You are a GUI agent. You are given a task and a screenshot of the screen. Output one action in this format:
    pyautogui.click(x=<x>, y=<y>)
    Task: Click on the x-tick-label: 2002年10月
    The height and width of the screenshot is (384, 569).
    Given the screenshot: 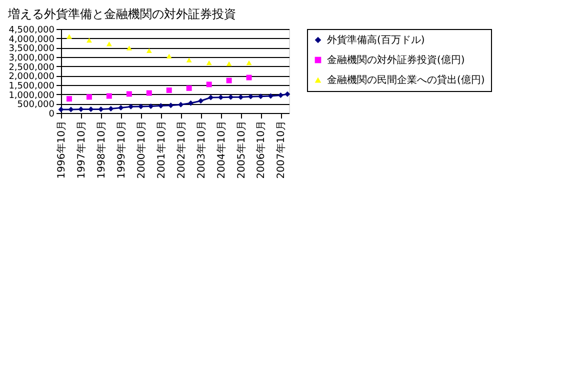 What is the action you would take?
    pyautogui.click(x=181, y=149)
    